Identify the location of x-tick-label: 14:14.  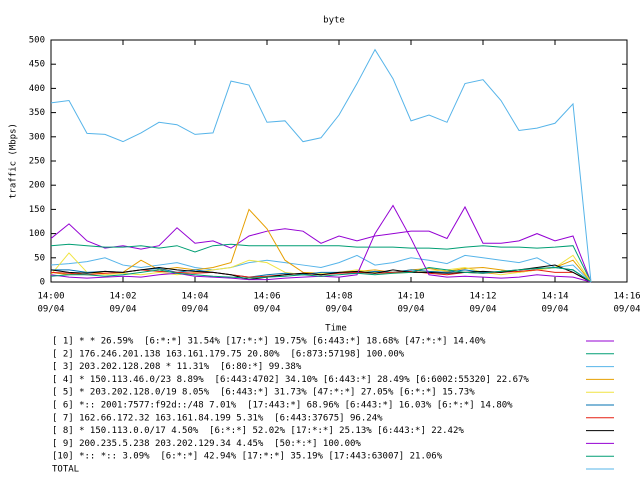
(554, 297).